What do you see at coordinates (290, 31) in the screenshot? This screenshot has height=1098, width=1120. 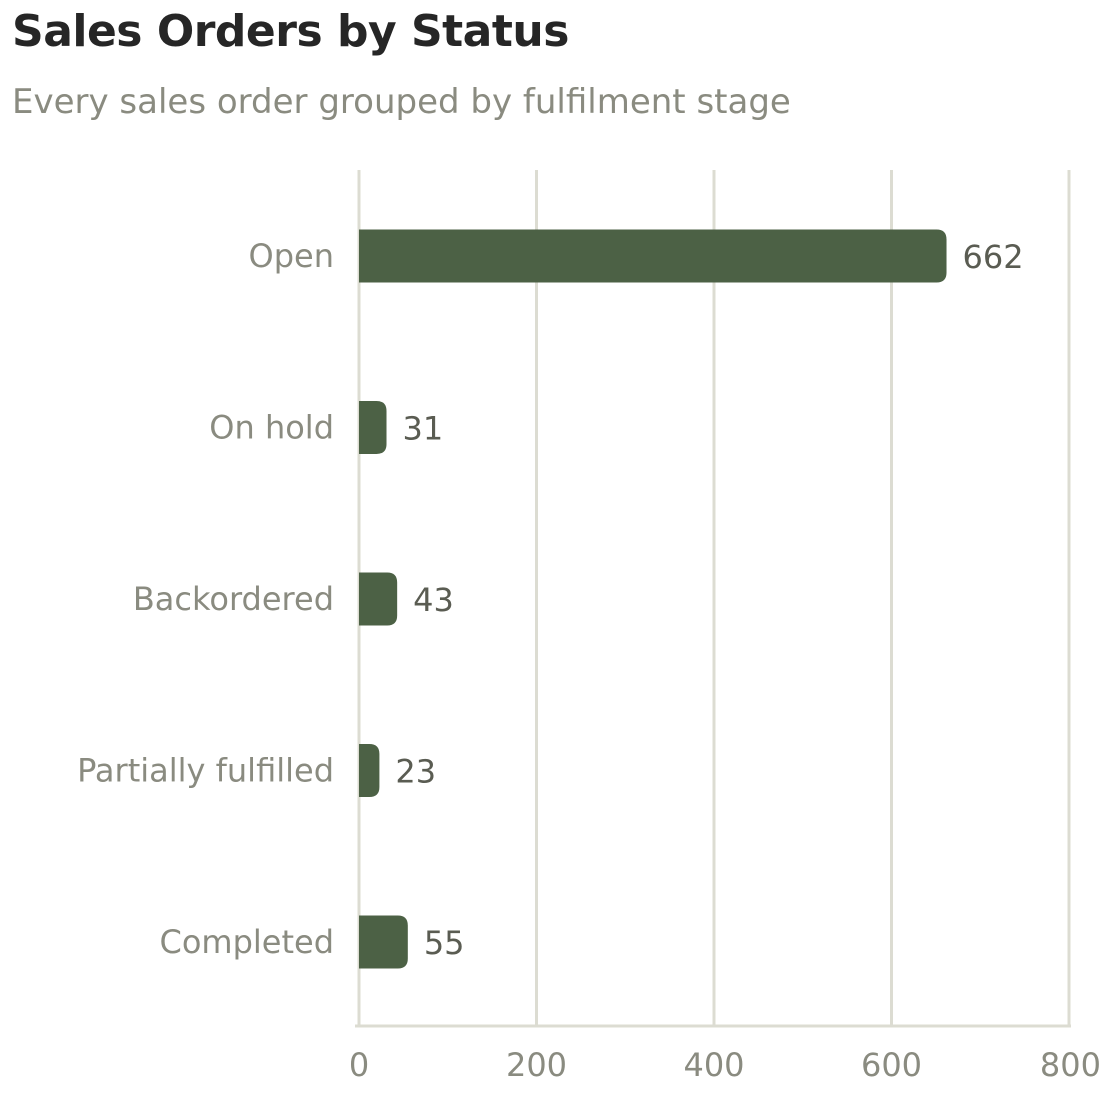 I see `chart-title: Sales Orders by Status` at bounding box center [290, 31].